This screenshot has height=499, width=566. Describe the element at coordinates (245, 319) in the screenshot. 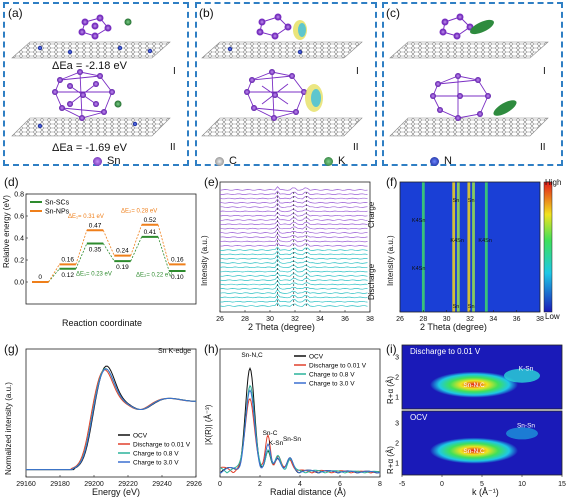

I see `chart-e-xtick-label: 28` at that location.